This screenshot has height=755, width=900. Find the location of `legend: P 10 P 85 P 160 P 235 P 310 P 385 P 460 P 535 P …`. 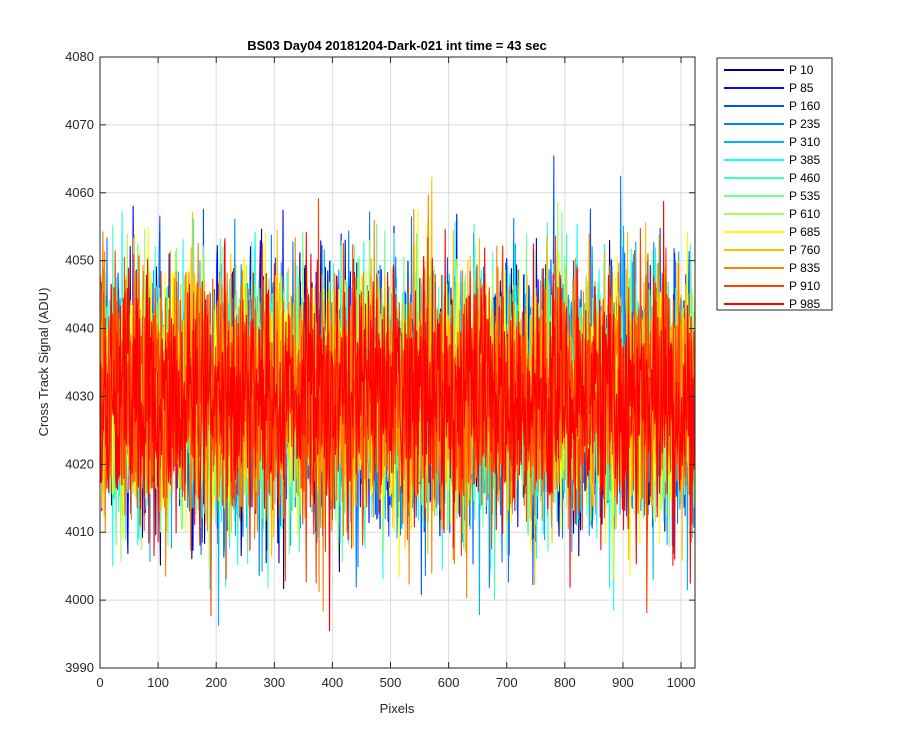

legend: P 10 P 85 P 160 P 235 P 310 P 385 P 460 P 535 P … is located at coordinates (774, 184).